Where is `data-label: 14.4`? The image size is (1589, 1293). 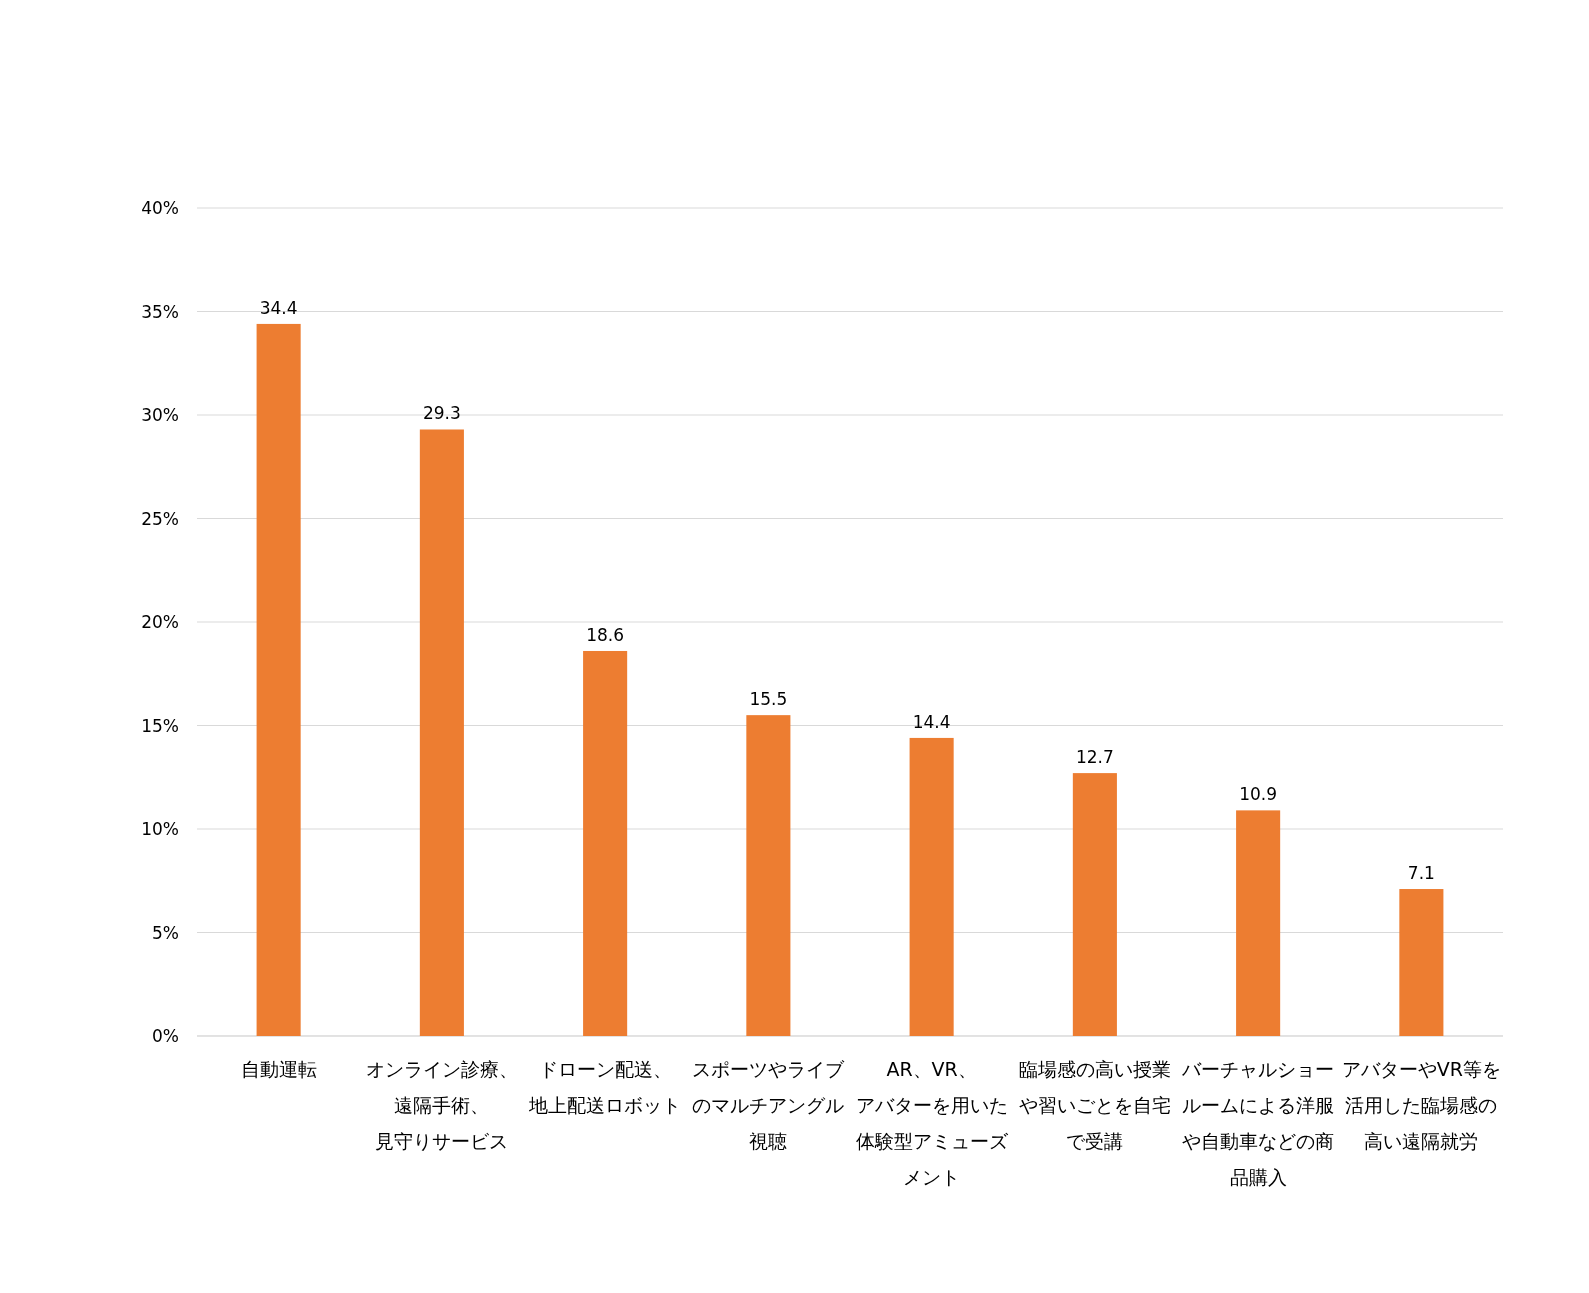 data-label: 14.4 is located at coordinates (931, 721).